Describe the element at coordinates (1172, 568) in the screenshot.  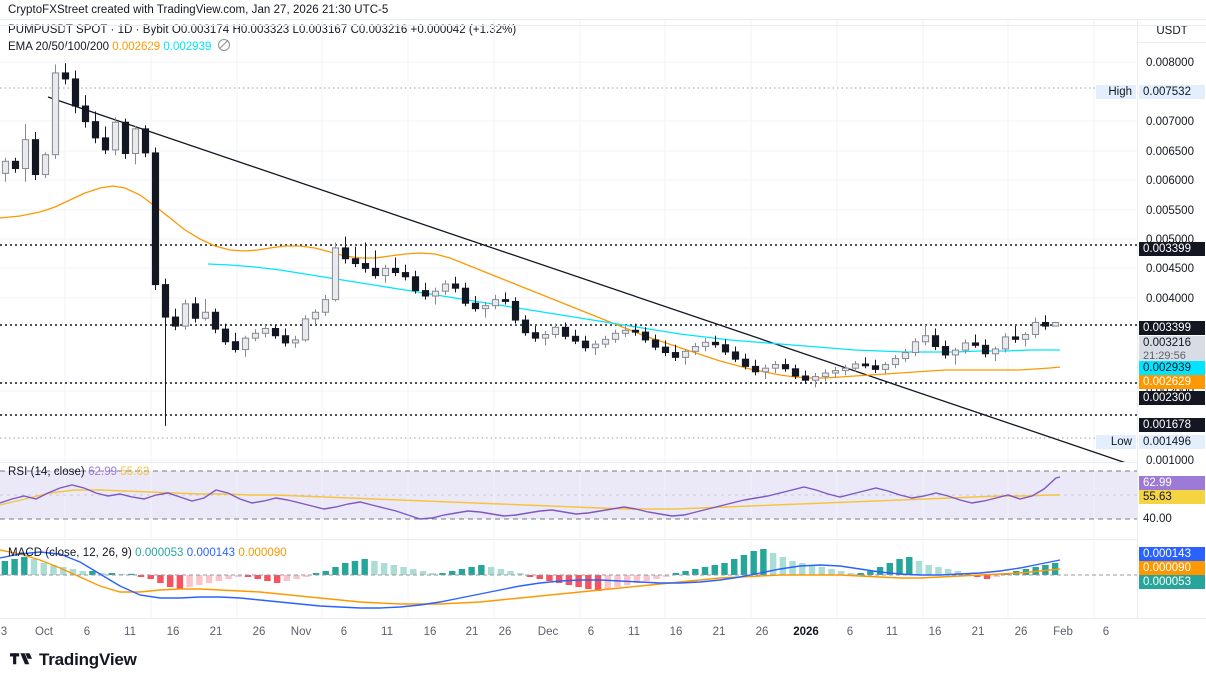
I see `macd-signal-badge: 0.000090` at that location.